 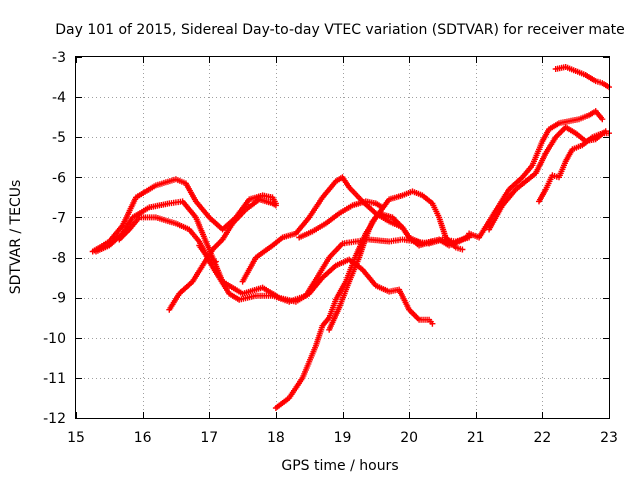 I want to click on y-tick-label: -3, so click(x=59, y=58).